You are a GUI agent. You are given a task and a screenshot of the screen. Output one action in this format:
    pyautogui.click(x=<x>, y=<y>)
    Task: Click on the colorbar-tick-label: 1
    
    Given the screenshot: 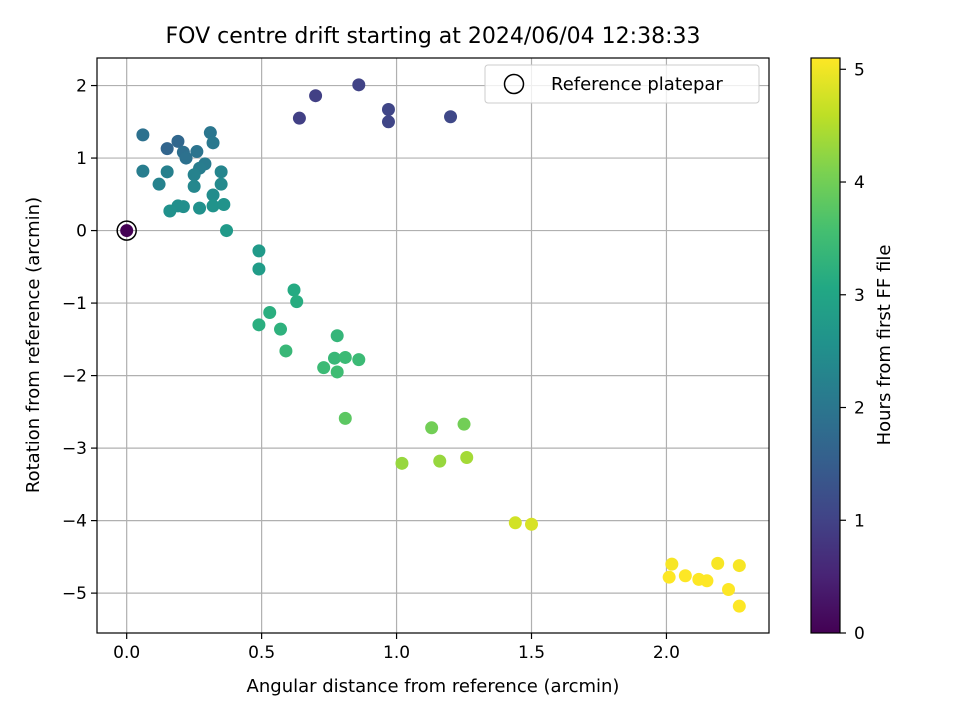 What is the action you would take?
    pyautogui.click(x=859, y=521)
    